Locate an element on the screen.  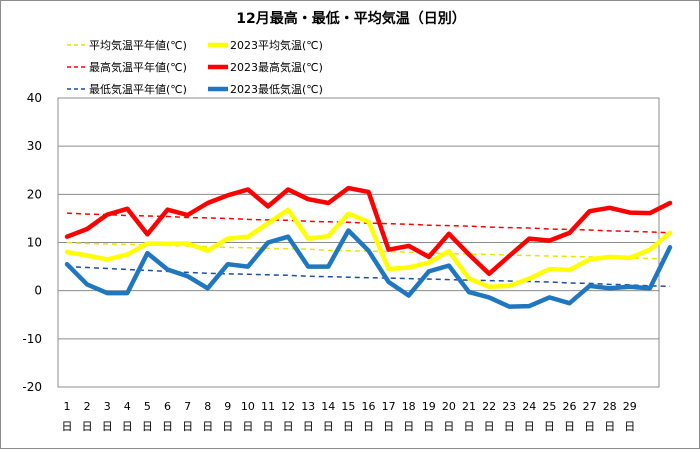
y-tick-label: 0 is located at coordinates (38, 291).